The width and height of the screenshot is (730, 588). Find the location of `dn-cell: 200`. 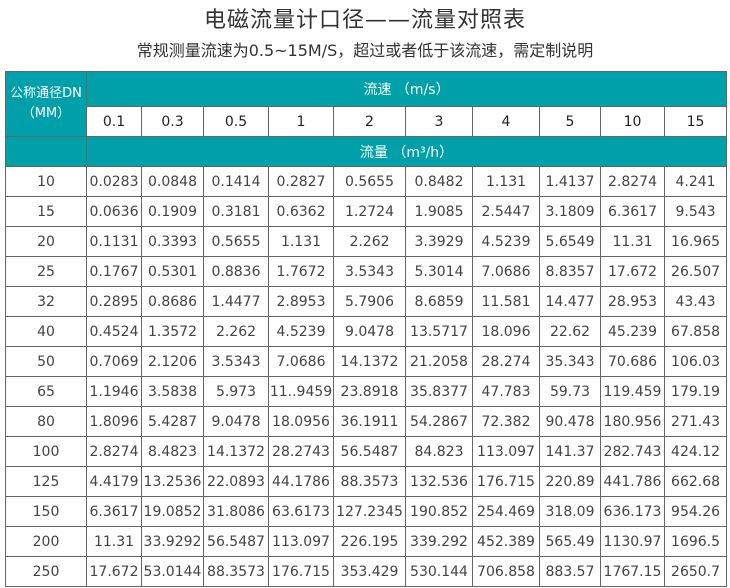

dn-cell: 200 is located at coordinates (46, 541).